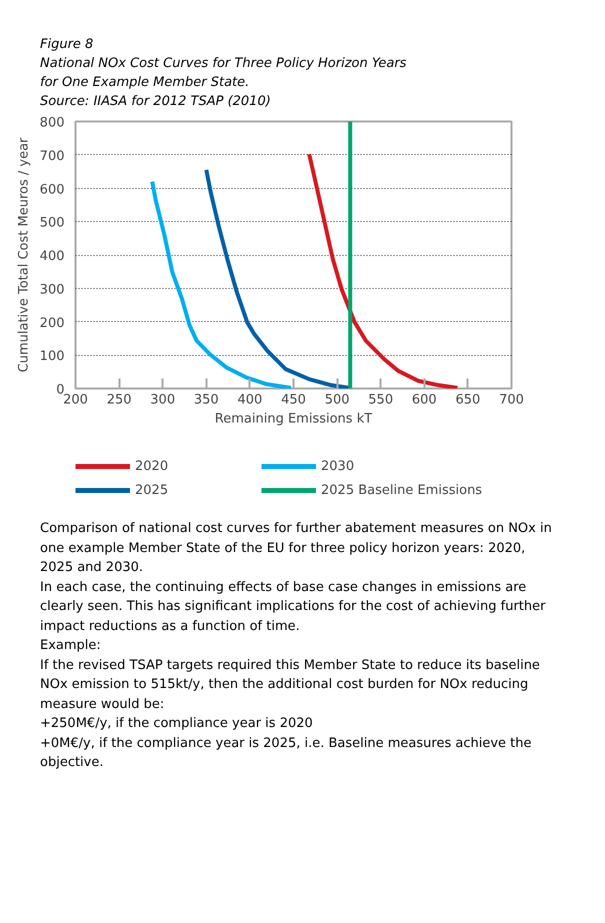  I want to click on x-tick-label: 300, so click(163, 400).